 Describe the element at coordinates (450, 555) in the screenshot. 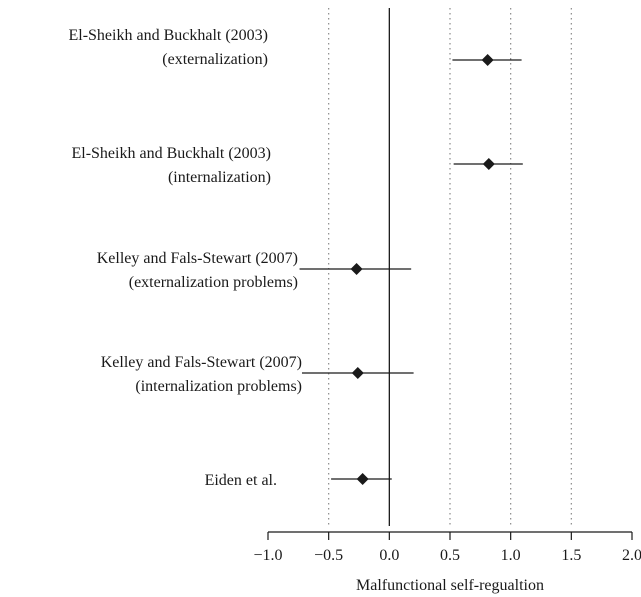

I see `x-tick-label: 0.5` at that location.